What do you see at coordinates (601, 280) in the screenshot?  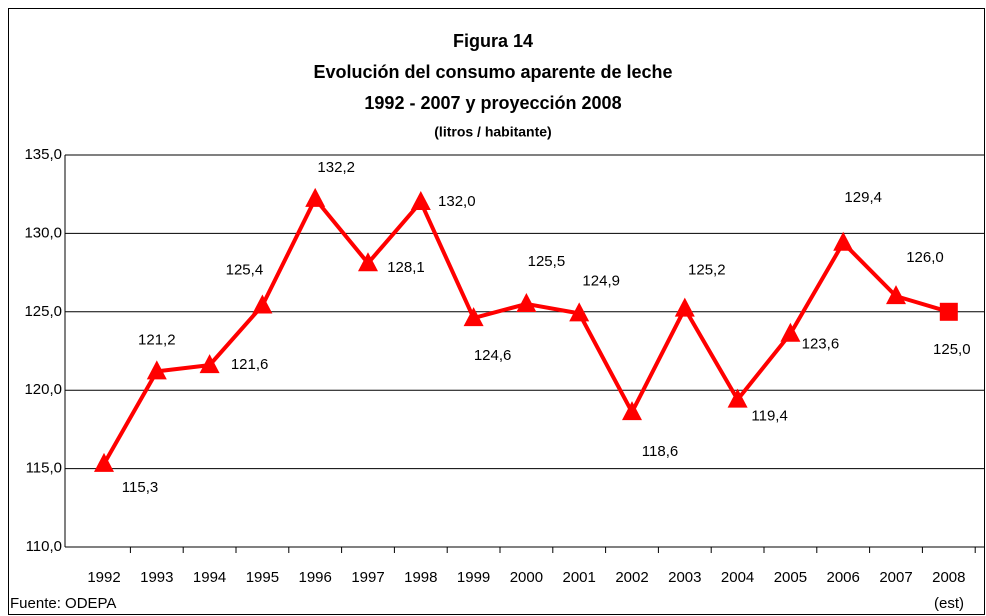 I see `data-label: 124,9` at bounding box center [601, 280].